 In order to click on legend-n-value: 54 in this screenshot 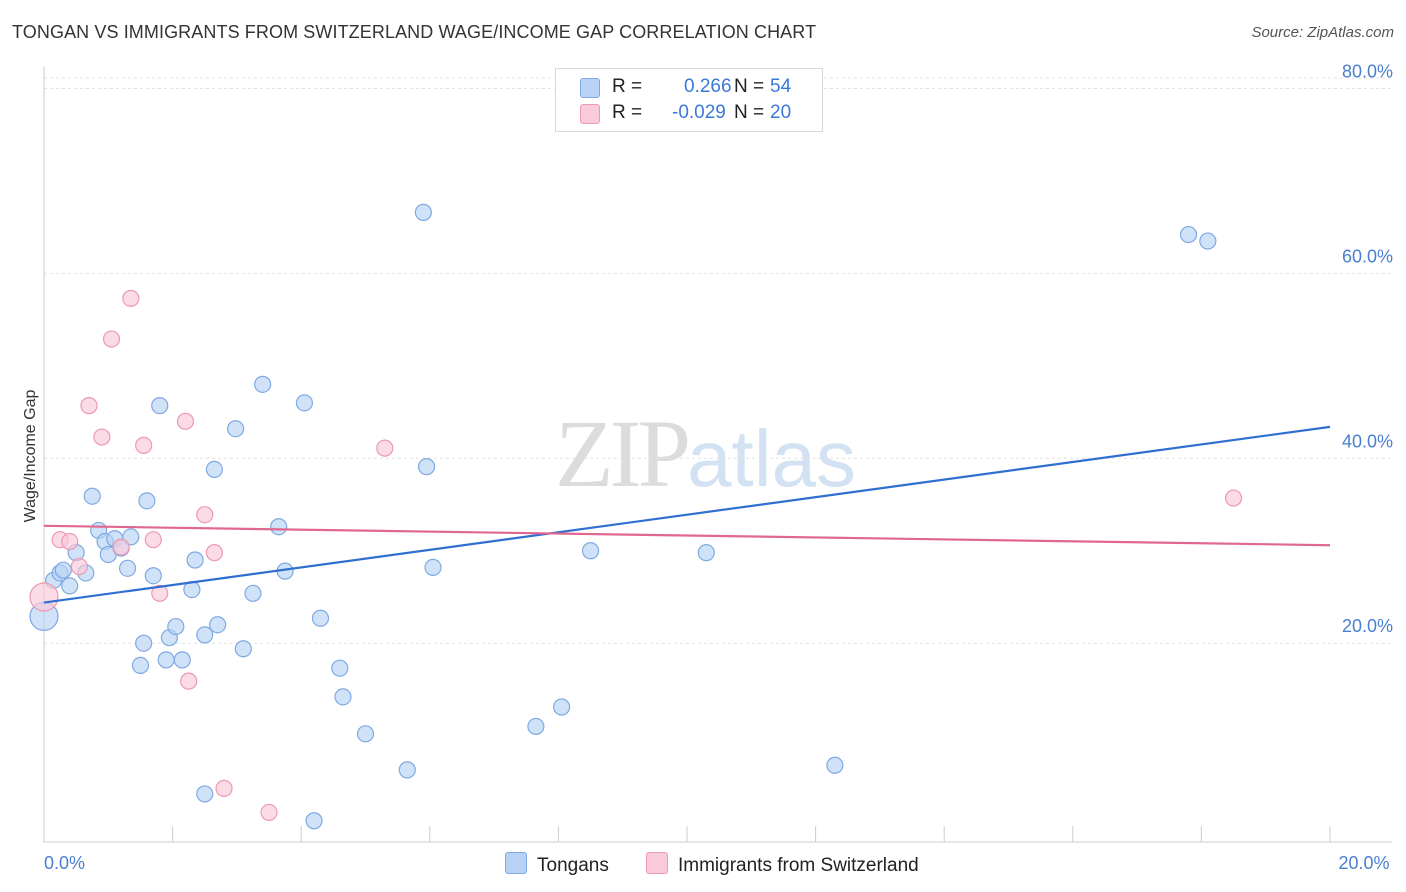, I will do `click(781, 86)`.